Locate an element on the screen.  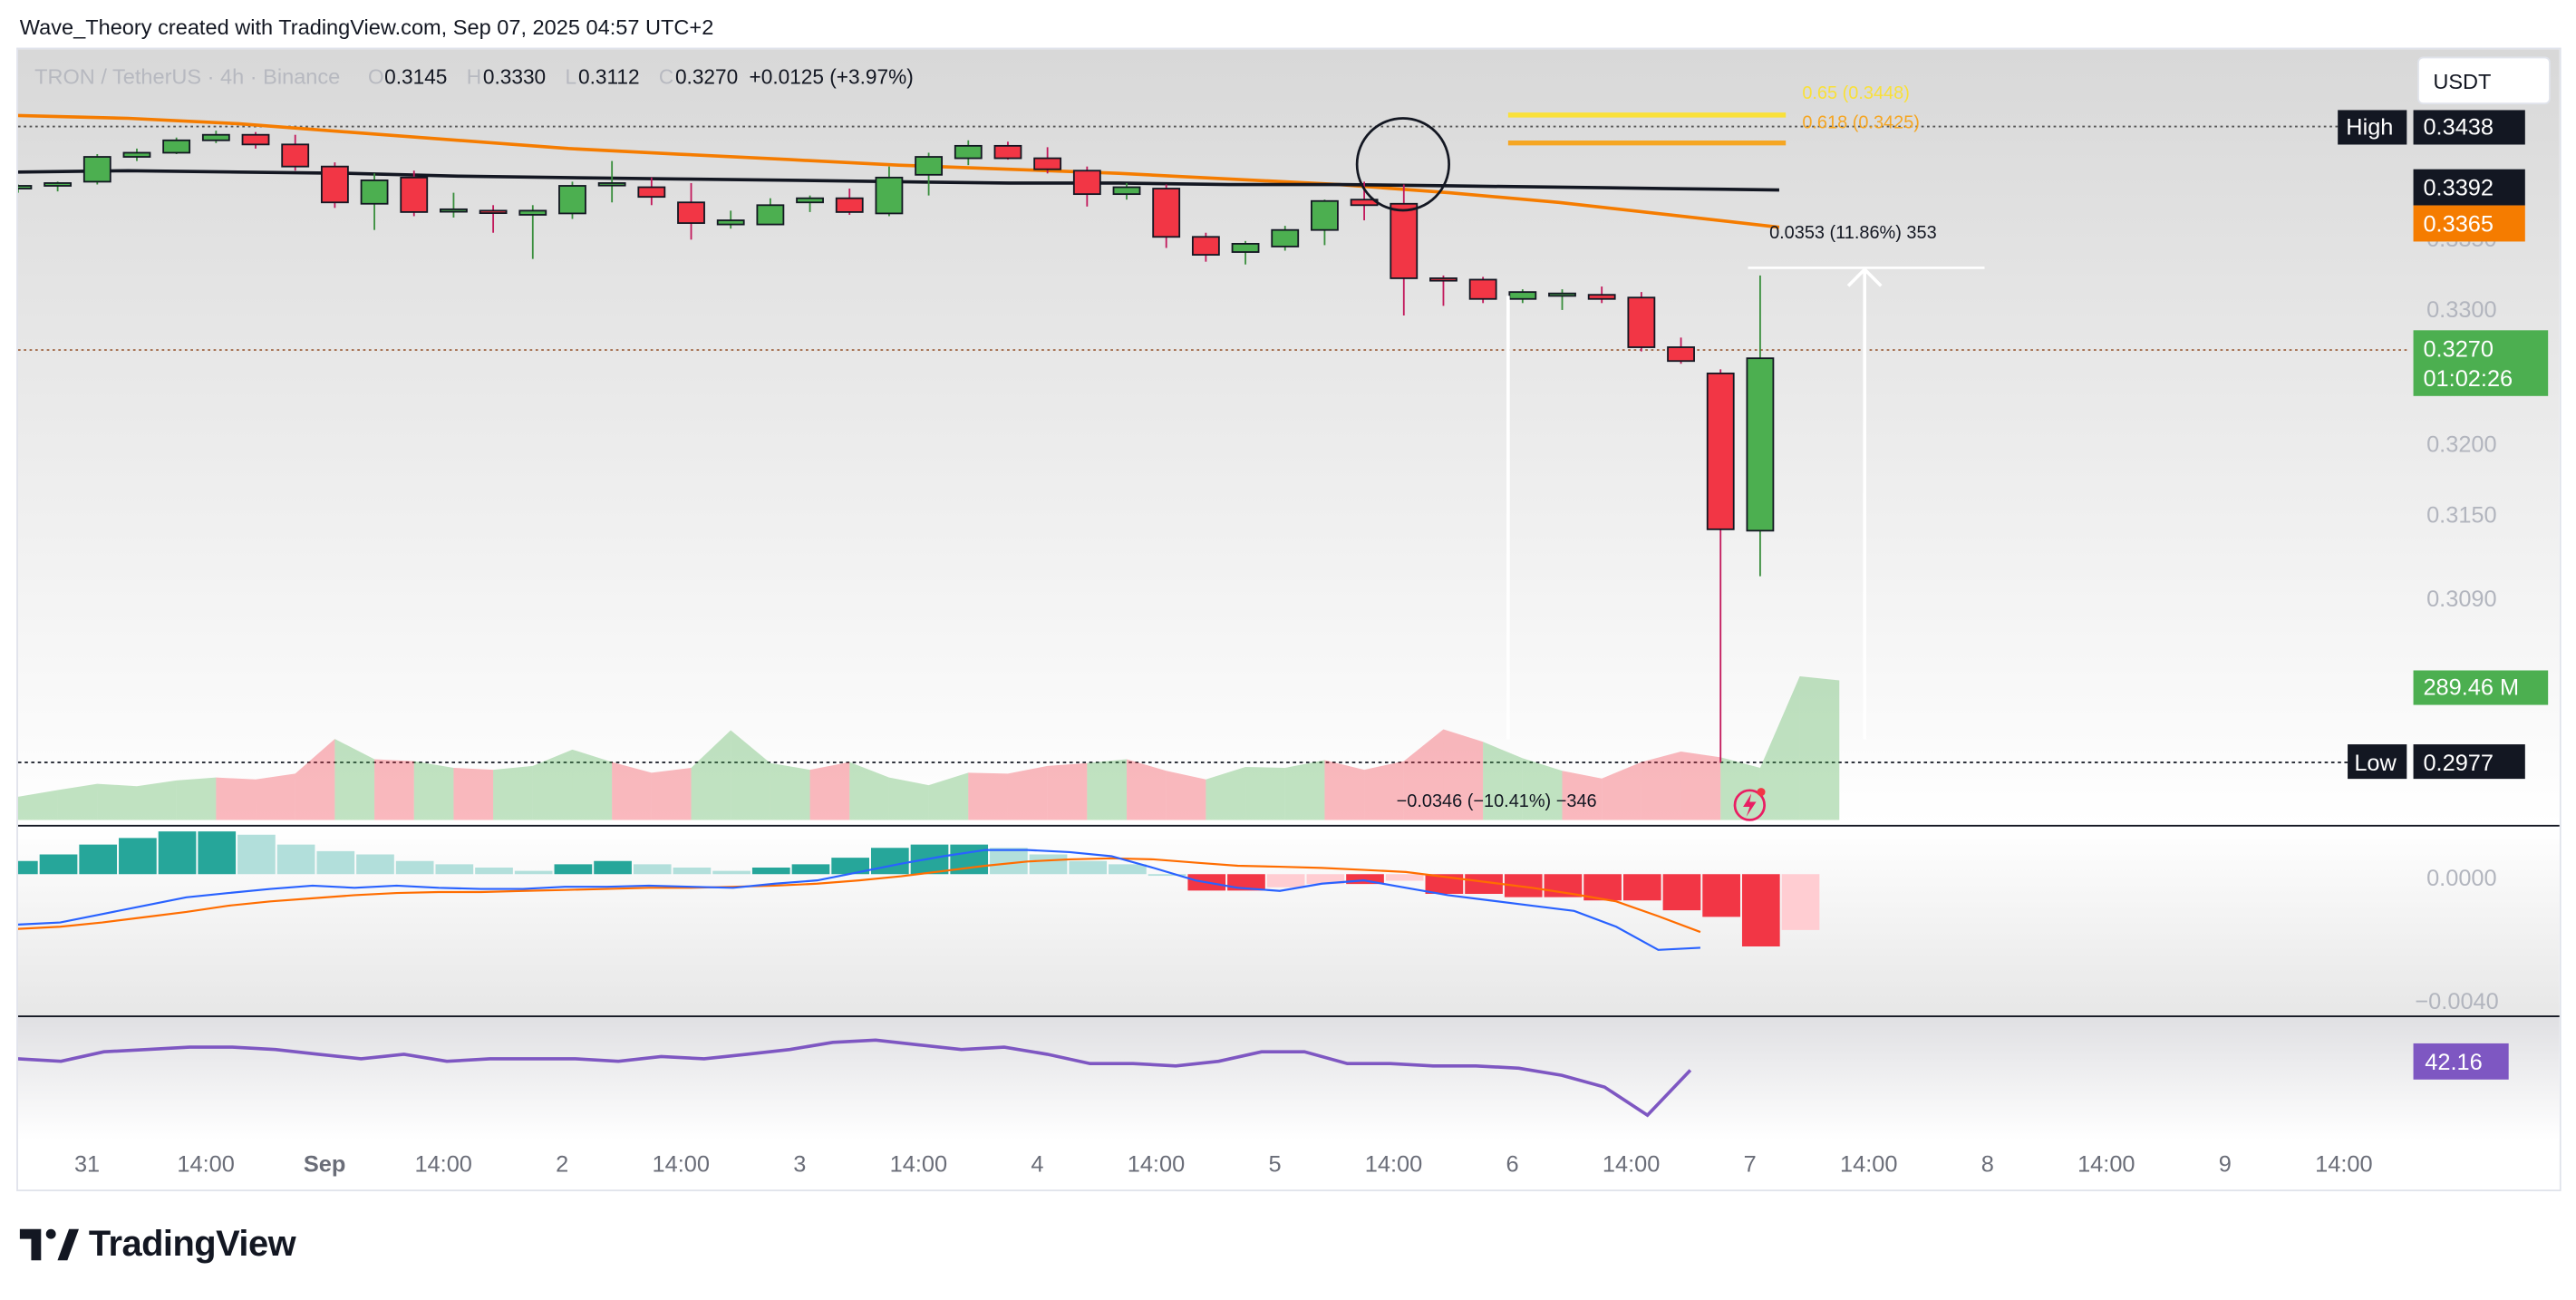
macd-histogram is located at coordinates (918, 888).